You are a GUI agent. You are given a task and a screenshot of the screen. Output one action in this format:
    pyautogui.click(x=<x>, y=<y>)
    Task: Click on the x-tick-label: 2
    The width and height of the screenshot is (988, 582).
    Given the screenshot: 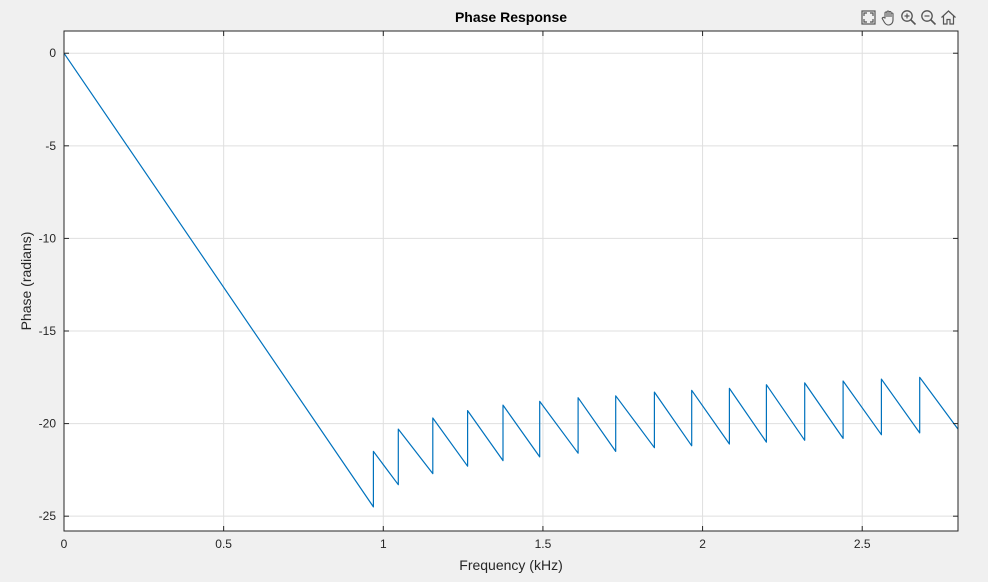 What is the action you would take?
    pyautogui.click(x=702, y=544)
    